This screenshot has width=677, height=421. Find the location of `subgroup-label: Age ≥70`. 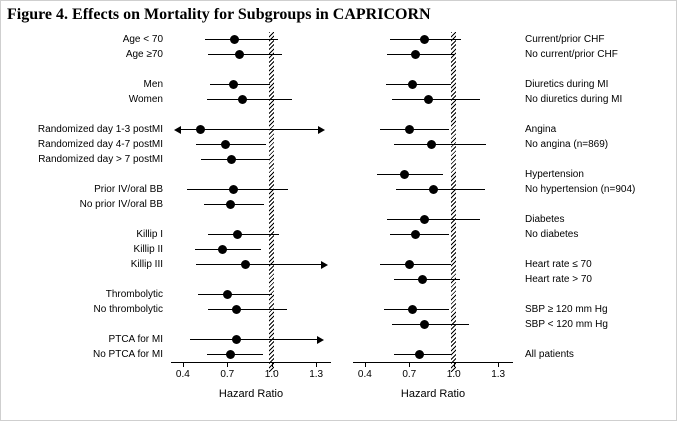

subgroup-label: Age ≥70 is located at coordinates (144, 54).